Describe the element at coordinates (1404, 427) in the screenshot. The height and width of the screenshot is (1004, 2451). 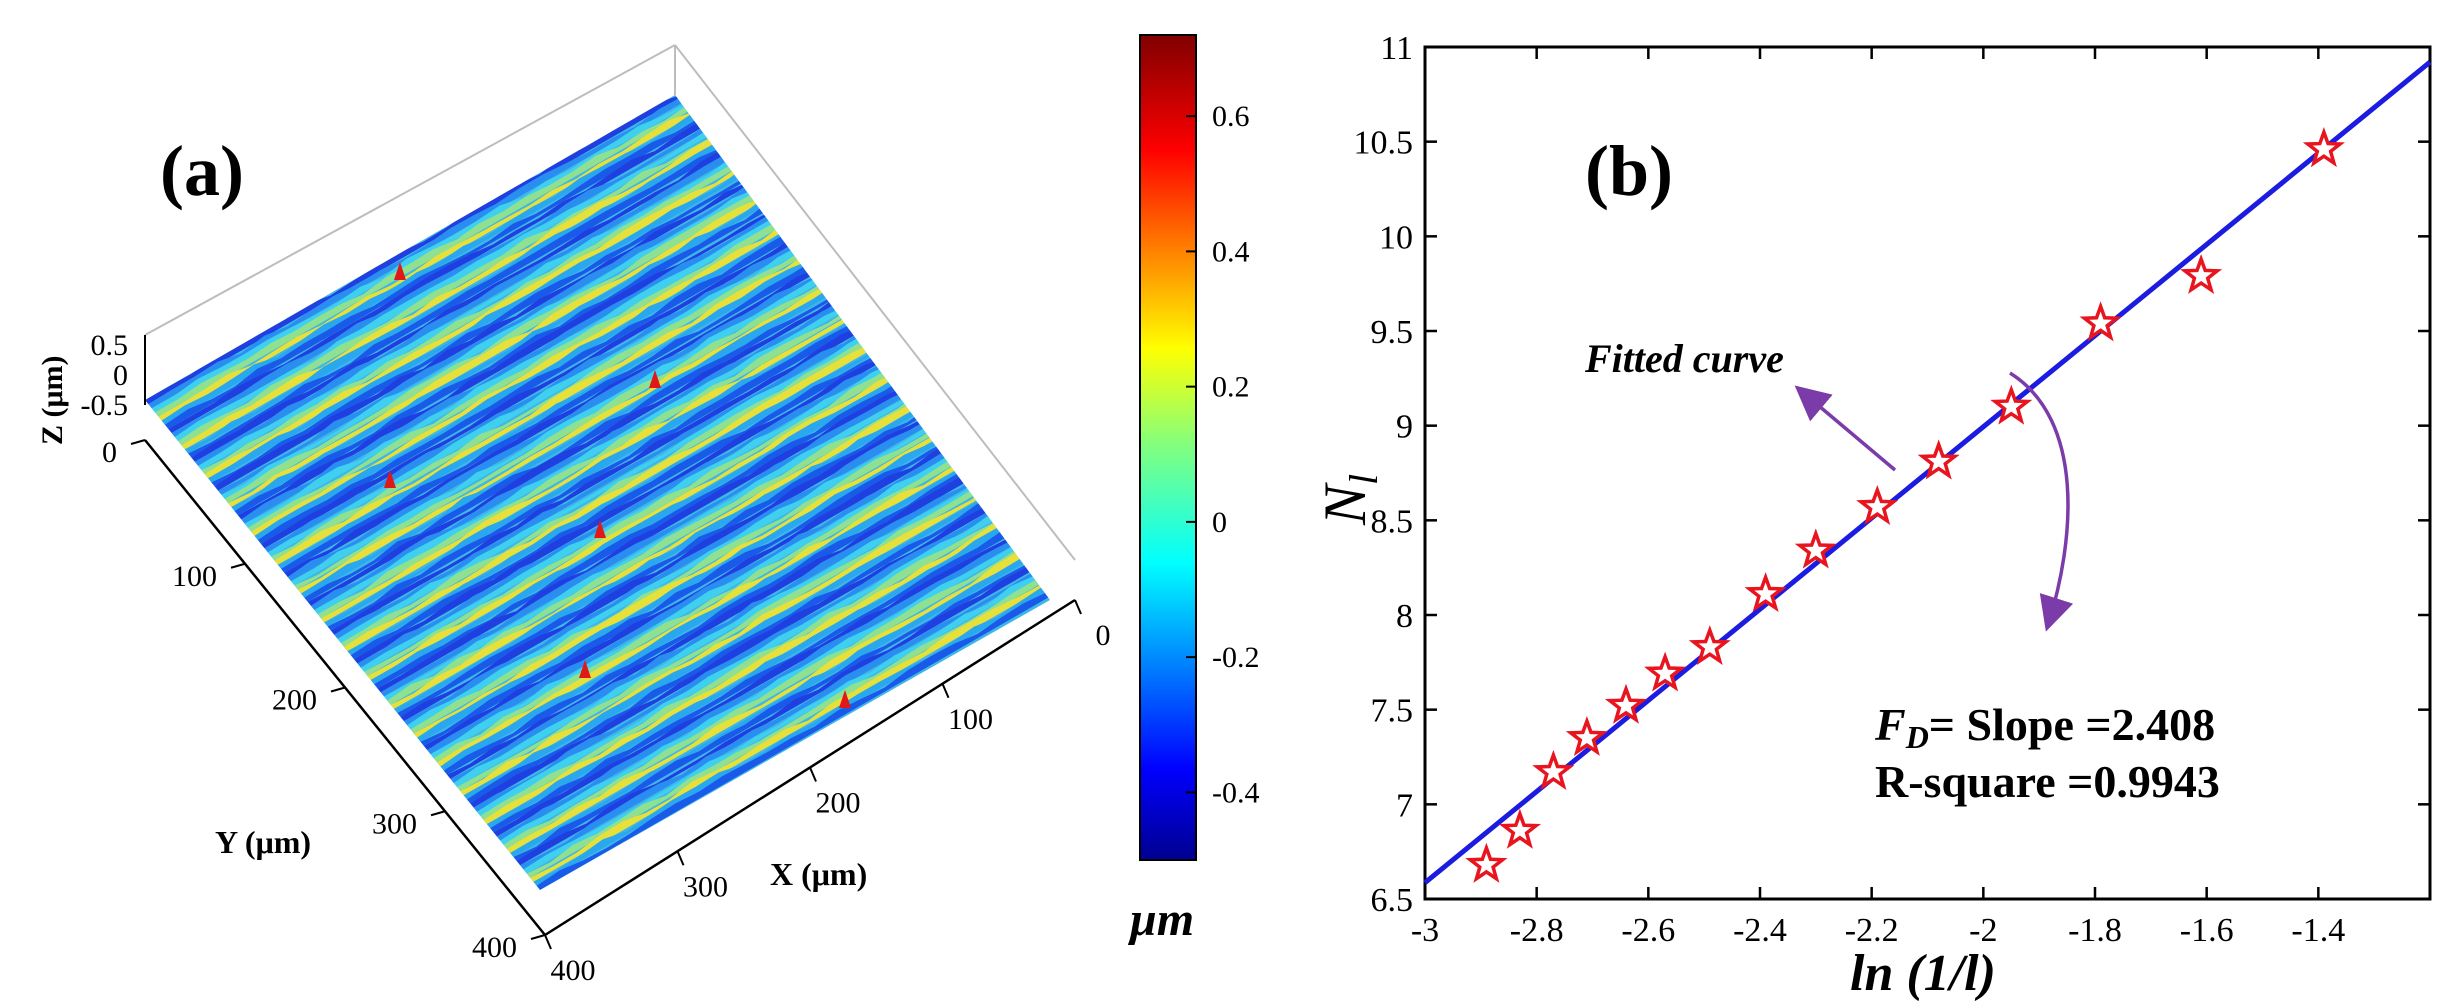
I see `y-tick-label-b: 9` at that location.